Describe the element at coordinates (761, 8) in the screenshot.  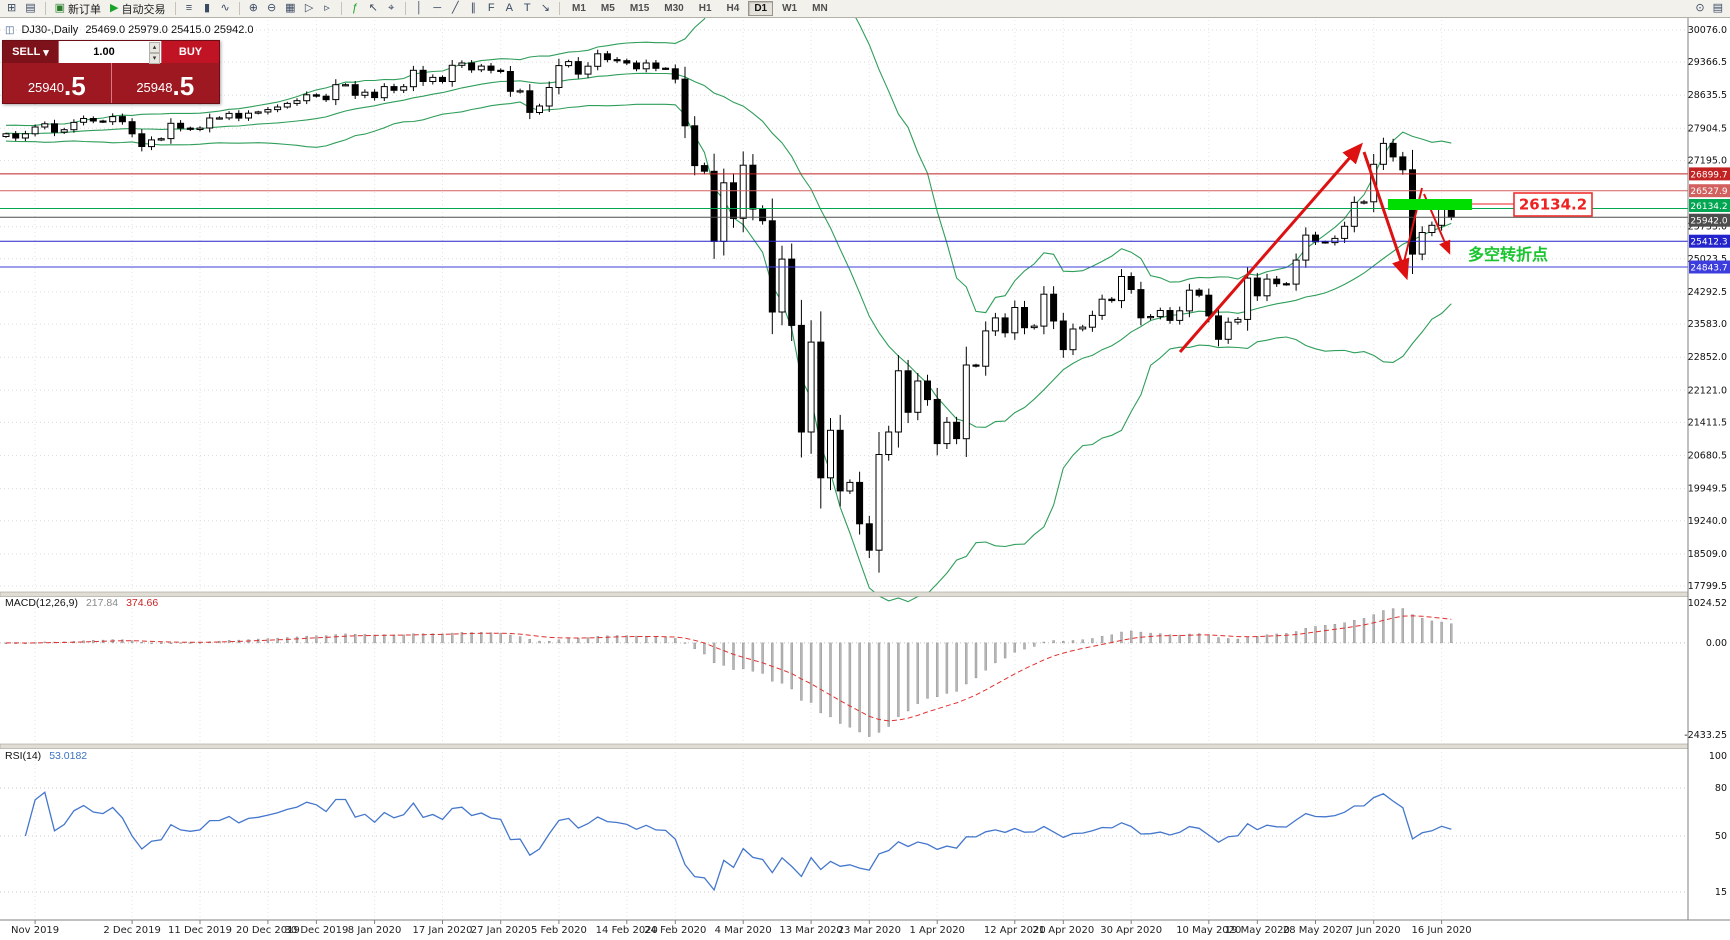
I see `timeframe-d1-button: D1` at that location.